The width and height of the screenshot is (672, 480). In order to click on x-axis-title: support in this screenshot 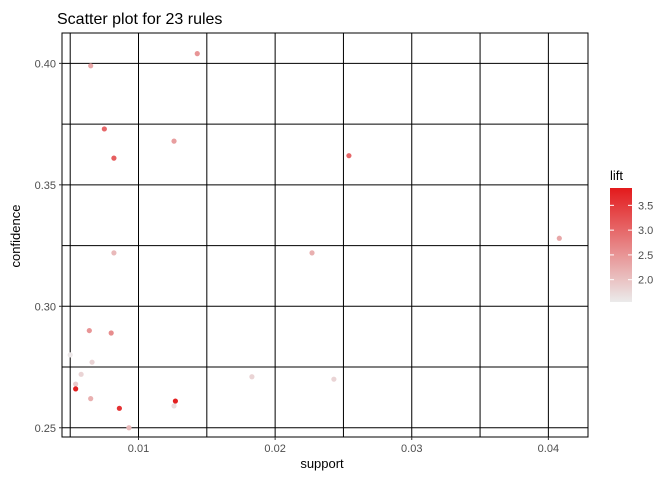, I will do `click(322, 463)`.